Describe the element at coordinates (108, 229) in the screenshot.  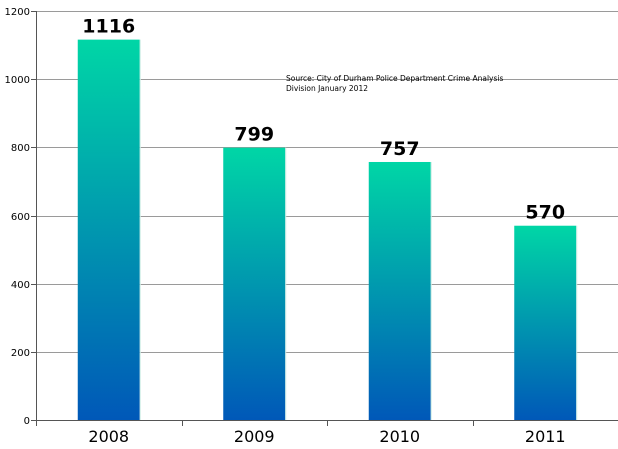
I see `bar-2008` at that location.